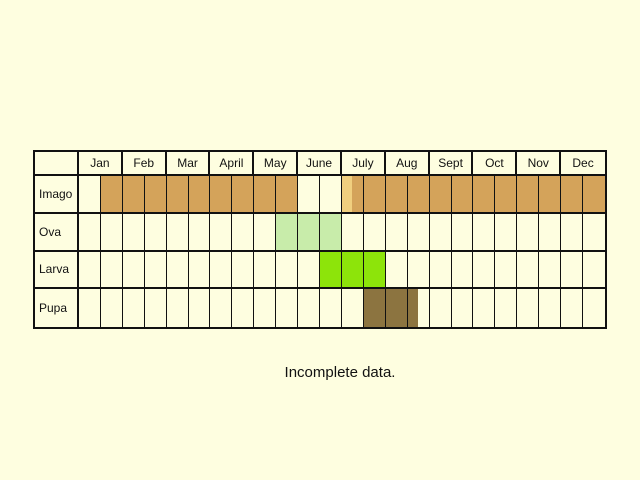 The width and height of the screenshot is (640, 480). What do you see at coordinates (57, 270) in the screenshot?
I see `stage-label: Larva` at bounding box center [57, 270].